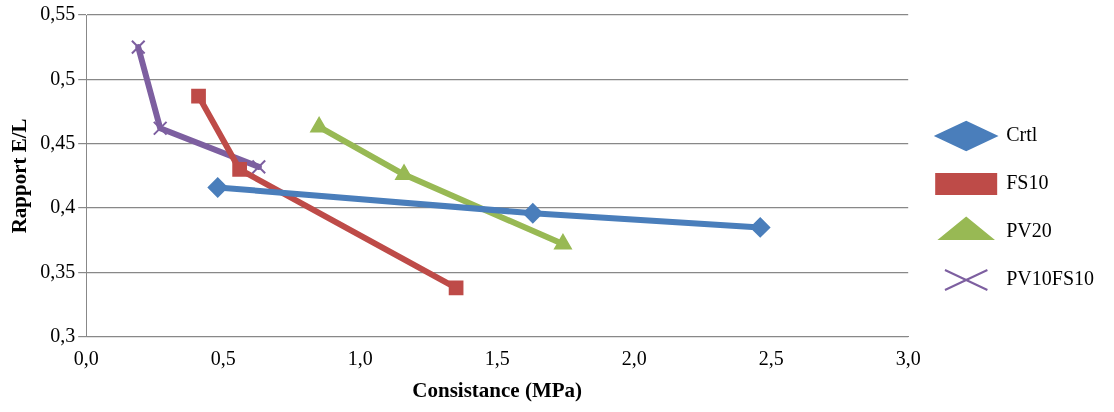 Image resolution: width=1114 pixels, height=412 pixels. Describe the element at coordinates (1027, 182) in the screenshot. I see `legend-label: FS10` at that location.